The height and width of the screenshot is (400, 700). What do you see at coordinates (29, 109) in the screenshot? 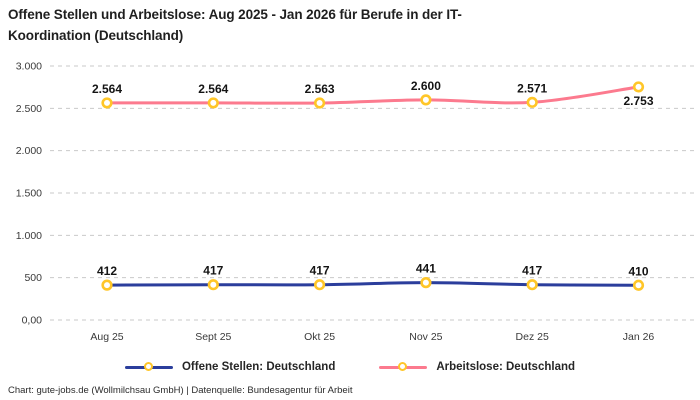
I see `y-axis-tick-label: 2.500` at bounding box center [29, 109].